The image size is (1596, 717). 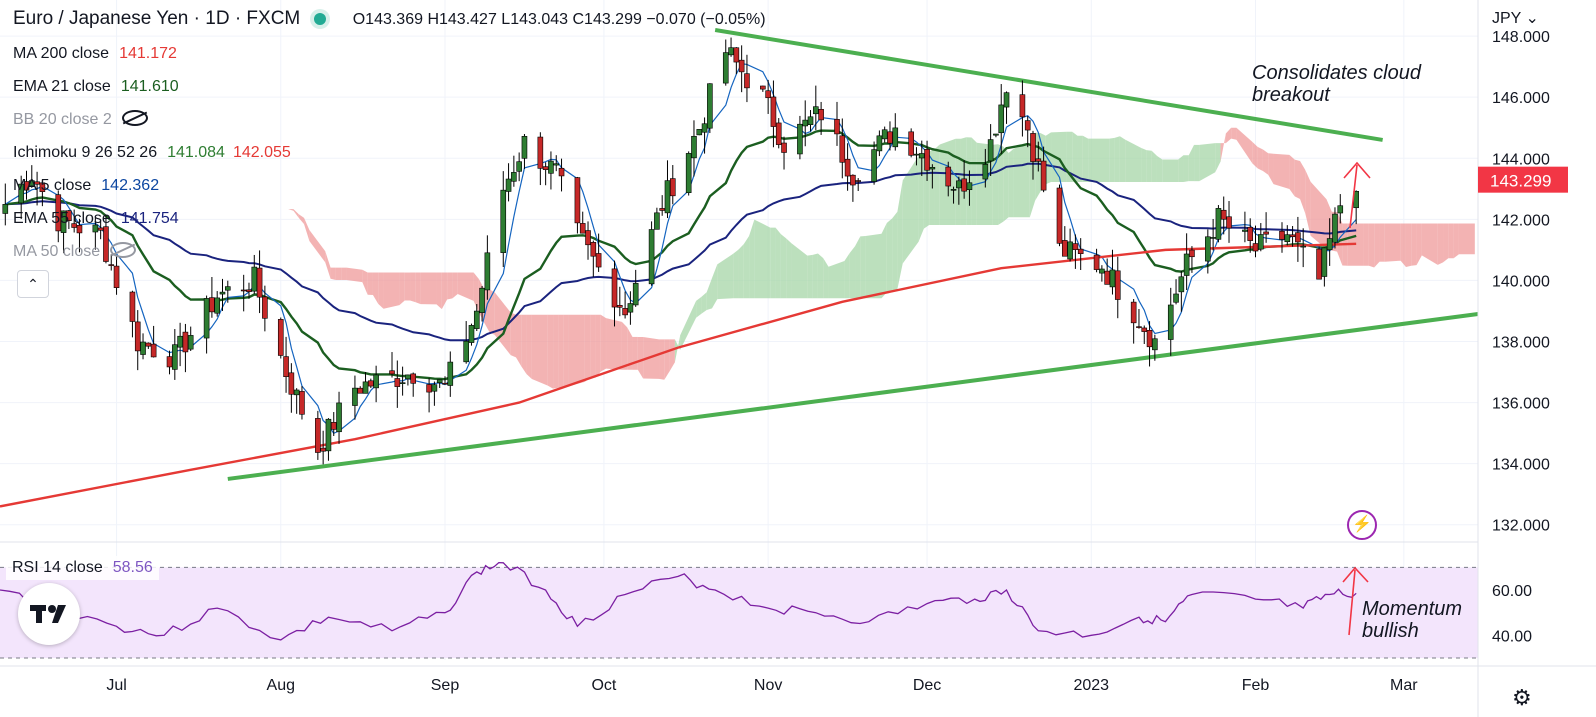 I want to click on legend-row: EMA 55 close 141.754, so click(x=156, y=218).